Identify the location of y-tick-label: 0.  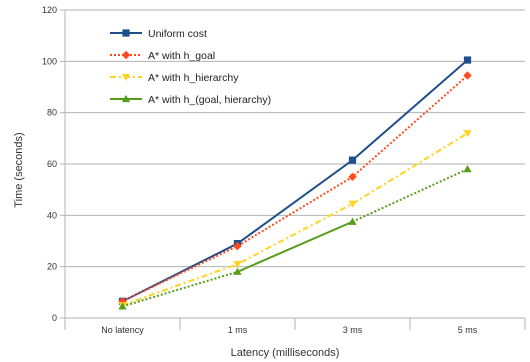
(54, 318).